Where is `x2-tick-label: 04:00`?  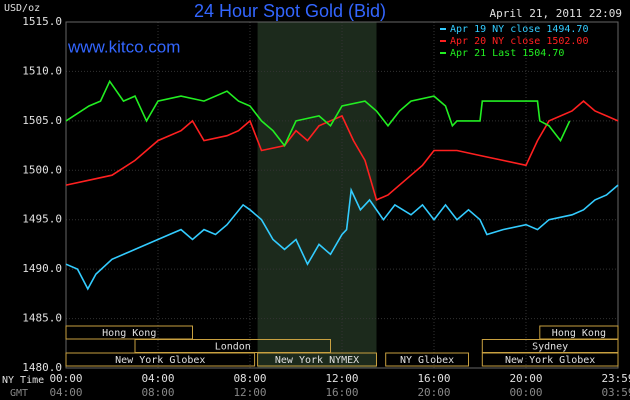 x2-tick-label: 04:00 is located at coordinates (65, 392).